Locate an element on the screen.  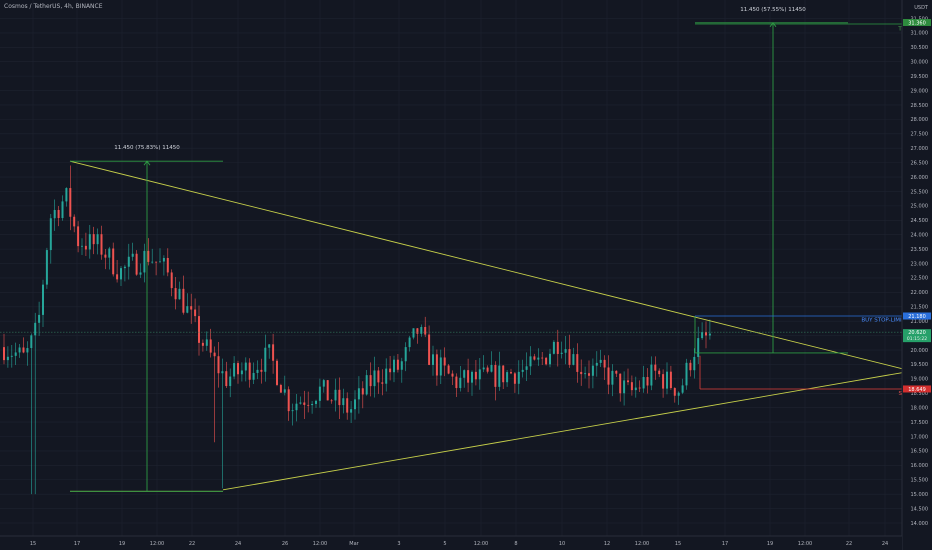
buy-stop-value: 21.180 is located at coordinates (917, 317).